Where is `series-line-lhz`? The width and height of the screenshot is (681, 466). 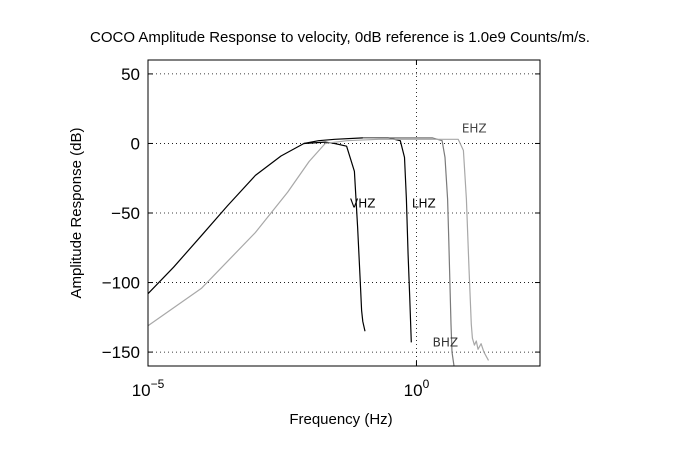
series-line-lhz is located at coordinates (357, 240).